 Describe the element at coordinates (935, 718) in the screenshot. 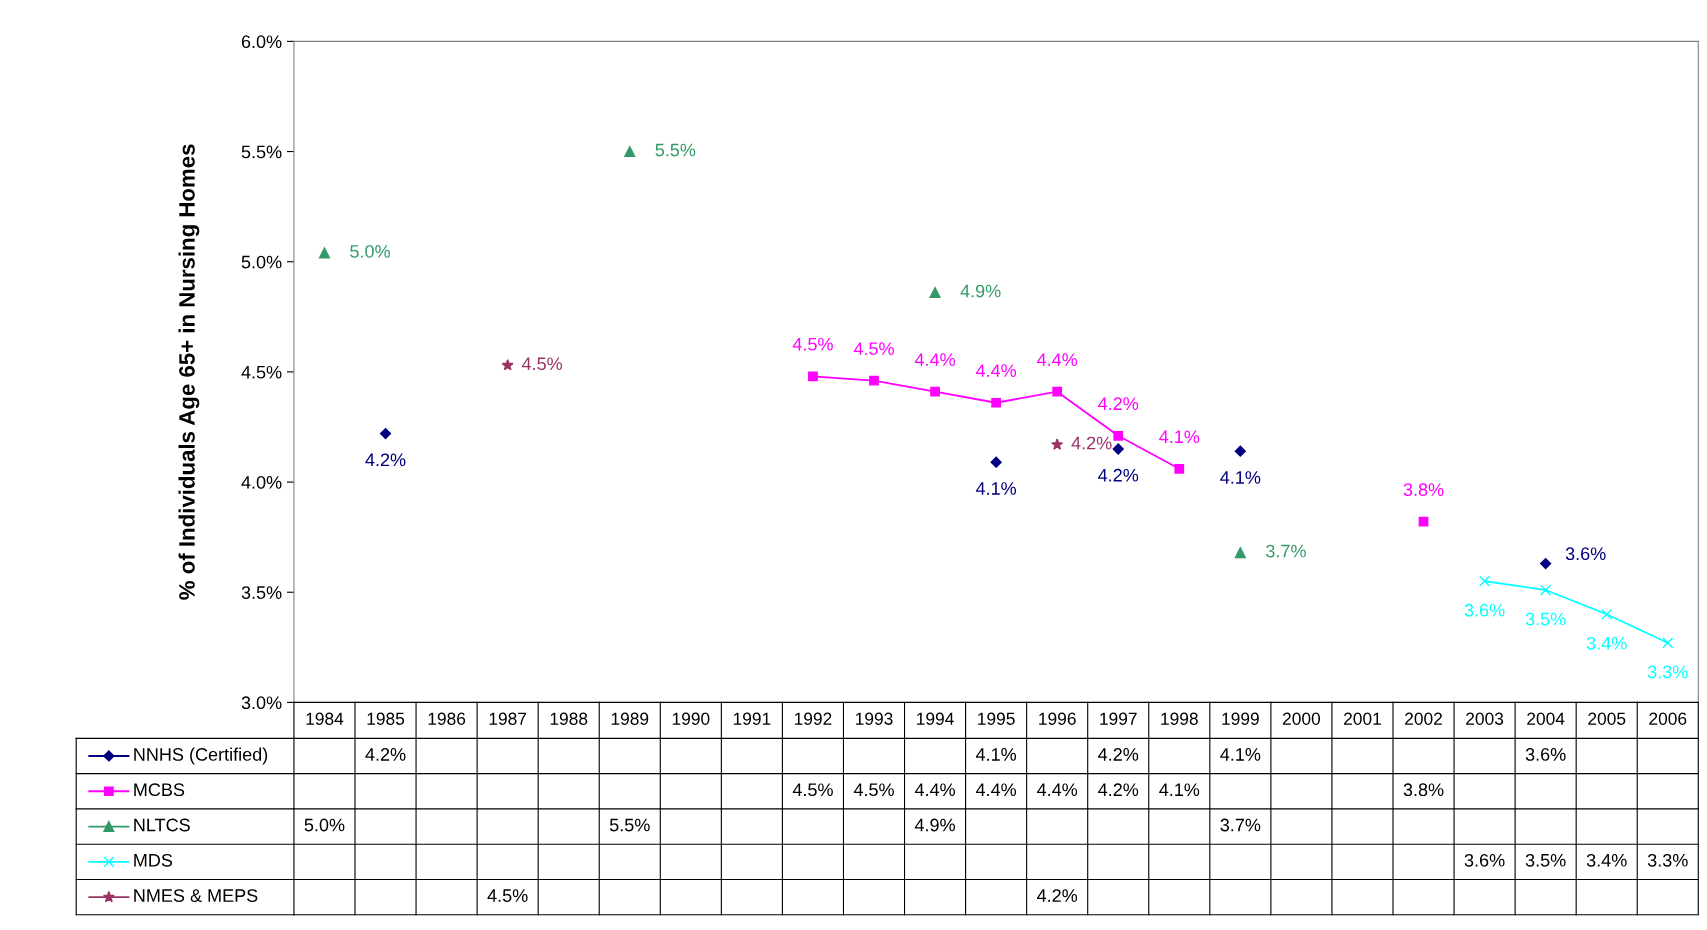

I see `x-tick-label: 1994` at that location.